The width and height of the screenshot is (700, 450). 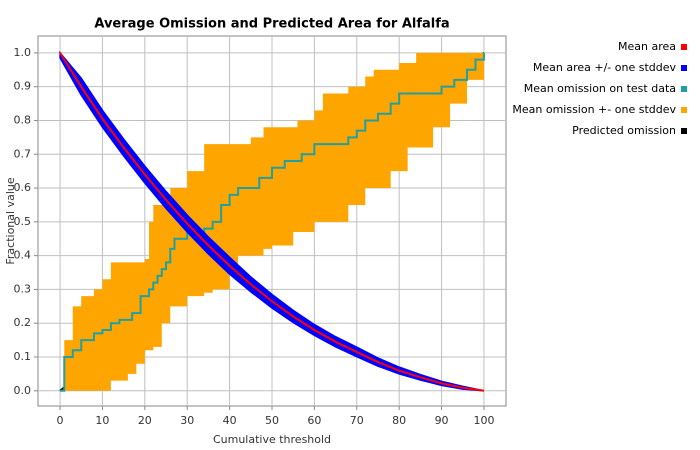 I want to click on y-tick-label: 1.0, so click(x=23, y=52).